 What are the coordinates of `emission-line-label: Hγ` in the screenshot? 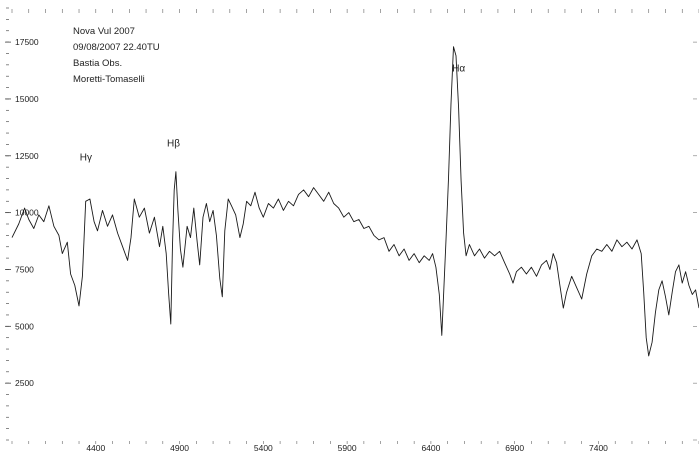 It's located at (86, 157).